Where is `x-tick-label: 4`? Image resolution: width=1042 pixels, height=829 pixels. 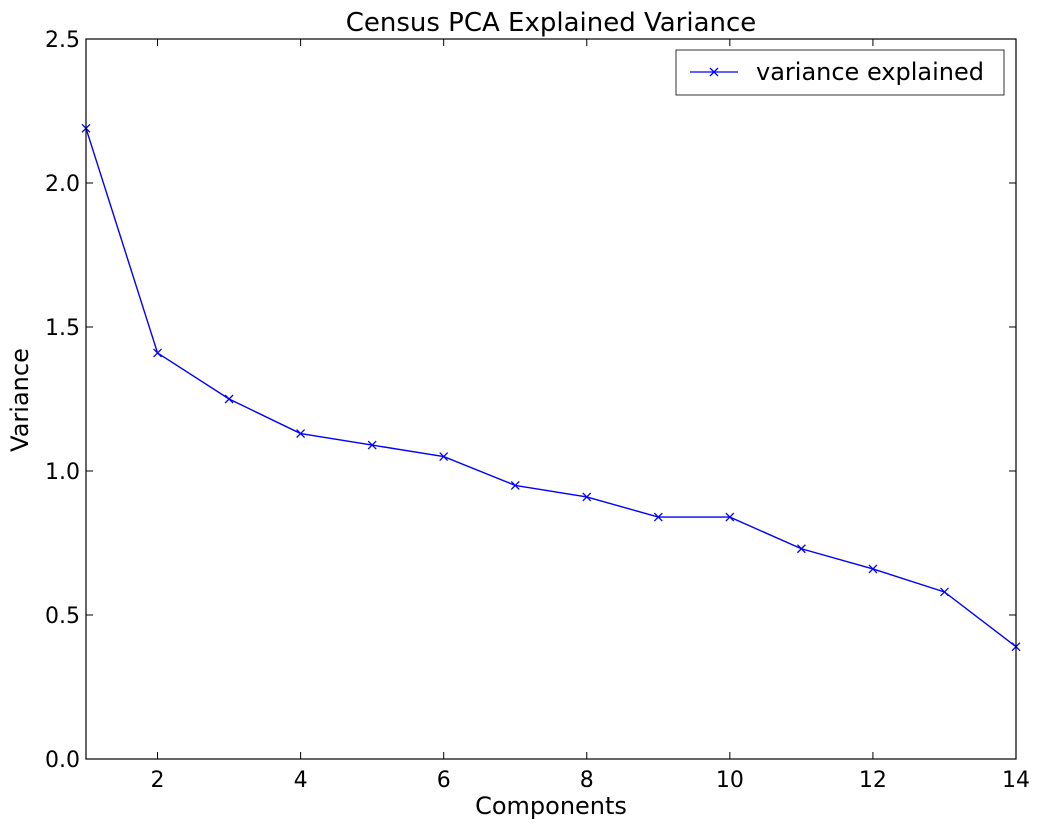
x-tick-label: 4 is located at coordinates (301, 780).